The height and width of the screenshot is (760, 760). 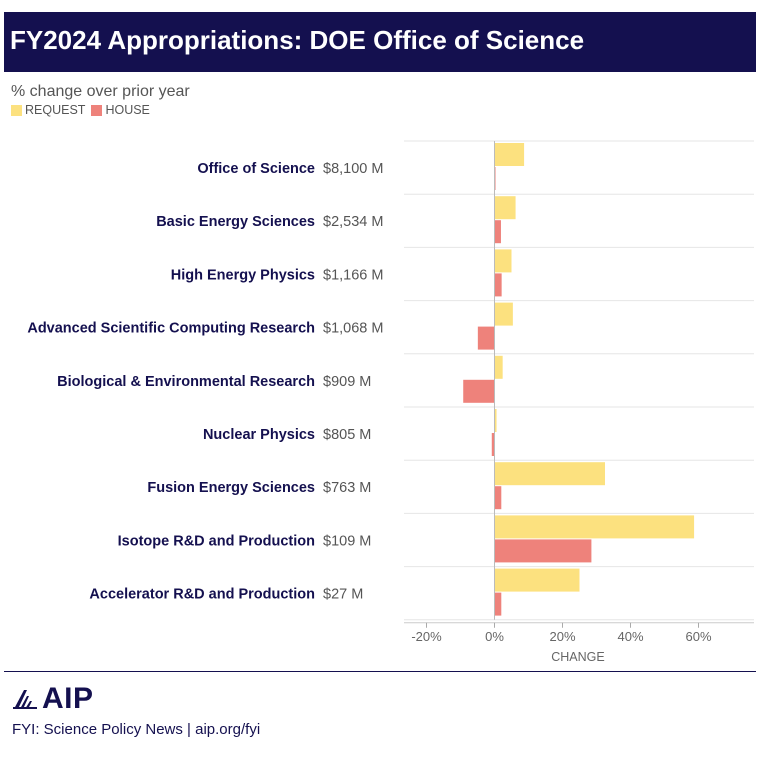 What do you see at coordinates (97, 110) in the screenshot?
I see `legend-swatch-house` at bounding box center [97, 110].